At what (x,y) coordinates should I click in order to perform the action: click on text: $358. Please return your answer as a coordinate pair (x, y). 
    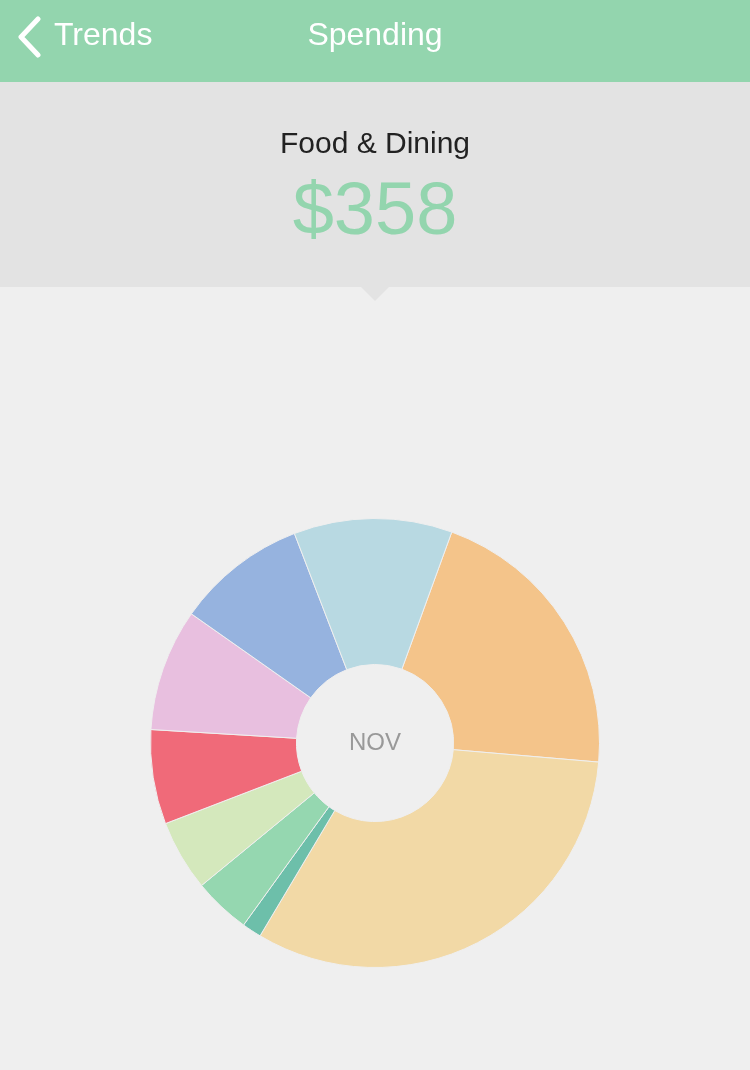
    Looking at the image, I should click on (375, 208).